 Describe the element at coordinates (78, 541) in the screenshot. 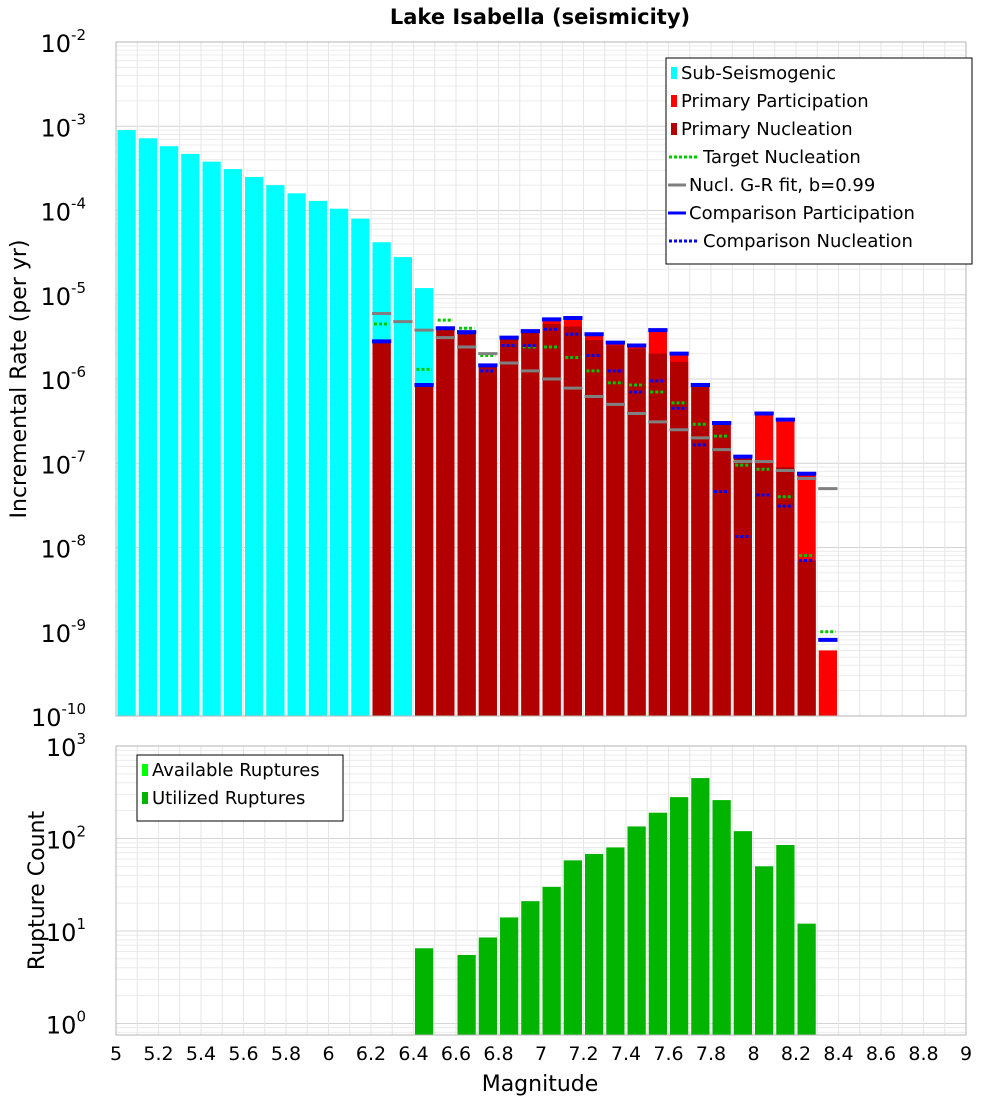

I see `y-tick-exponent: -8` at that location.